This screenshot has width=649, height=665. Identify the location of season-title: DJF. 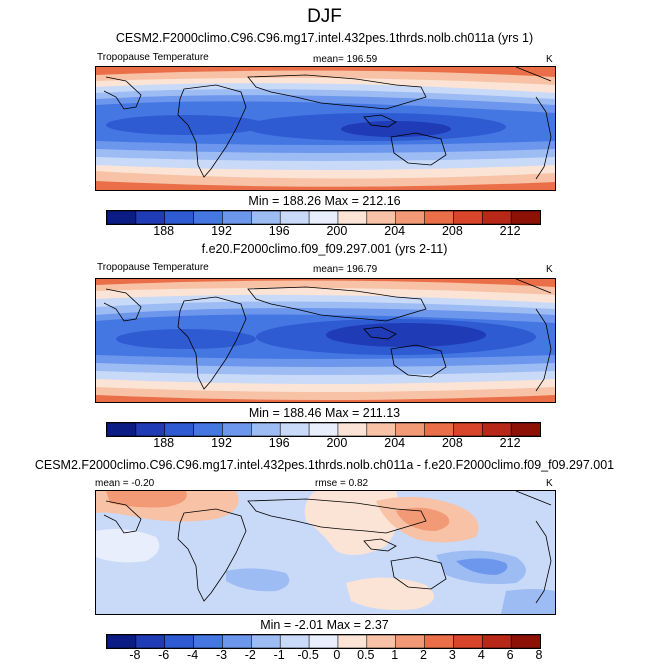
(324, 16).